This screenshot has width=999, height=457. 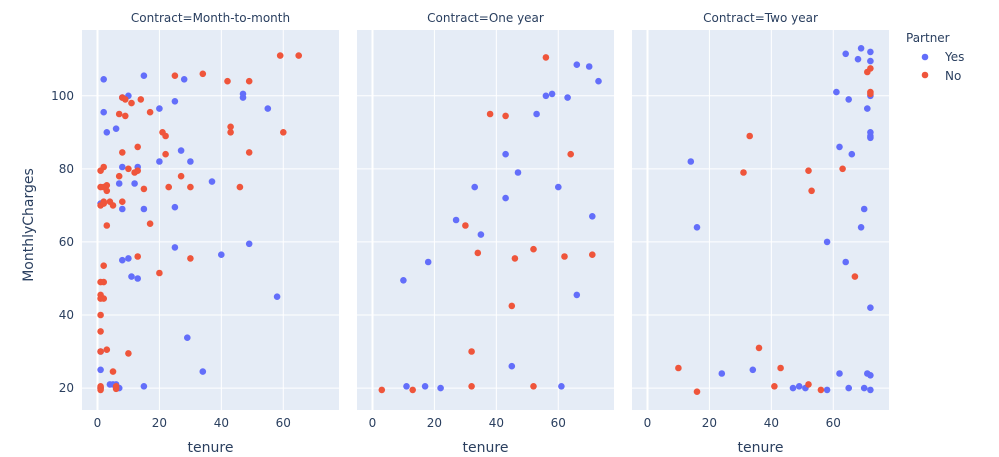 I want to click on legend-item-no: No, so click(x=941, y=76).